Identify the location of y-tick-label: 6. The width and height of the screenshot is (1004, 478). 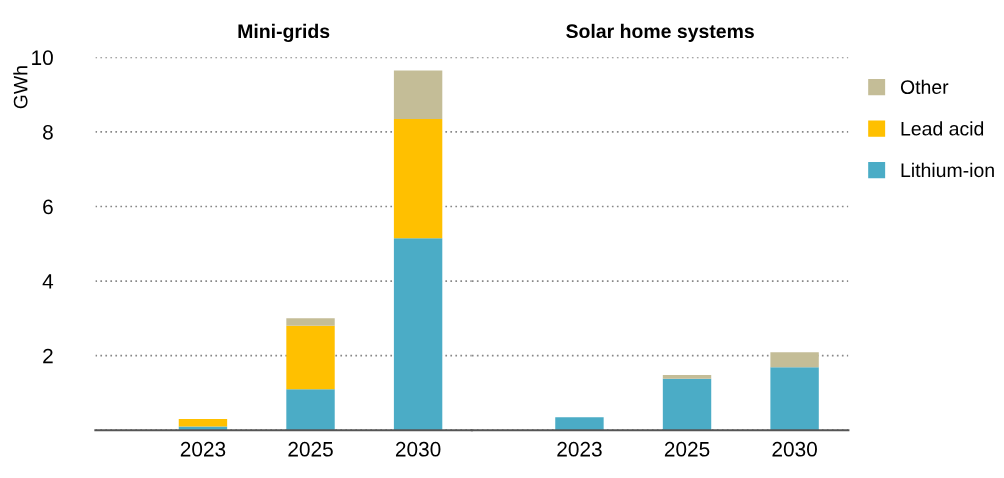
(48, 207).